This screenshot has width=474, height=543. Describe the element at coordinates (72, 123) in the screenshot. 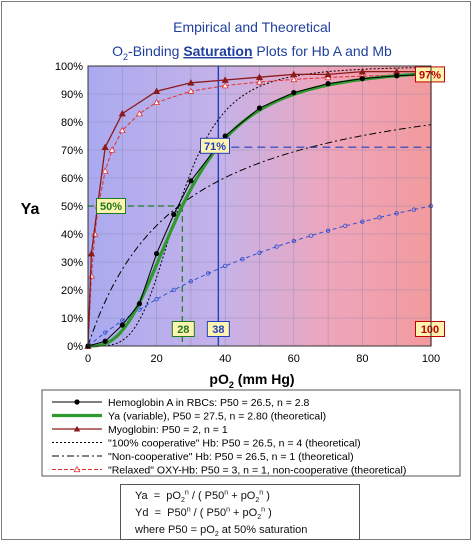

I see `y-tick-label: 80%` at that location.